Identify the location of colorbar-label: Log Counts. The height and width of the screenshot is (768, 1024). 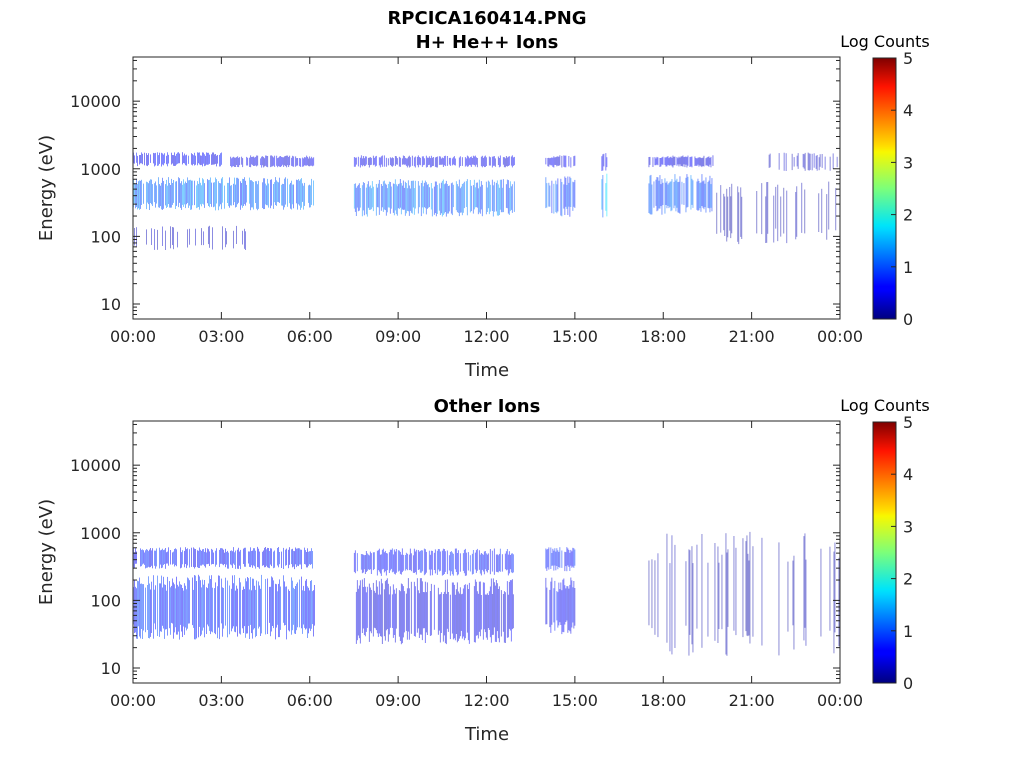
(885, 405).